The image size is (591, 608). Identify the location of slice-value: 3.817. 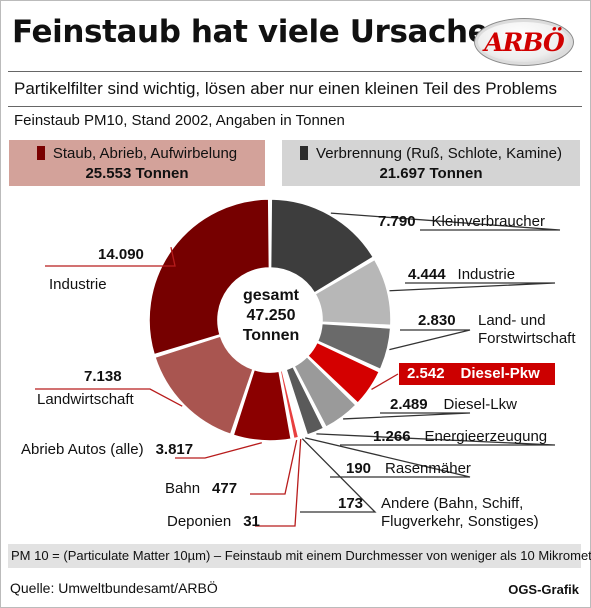
(174, 449).